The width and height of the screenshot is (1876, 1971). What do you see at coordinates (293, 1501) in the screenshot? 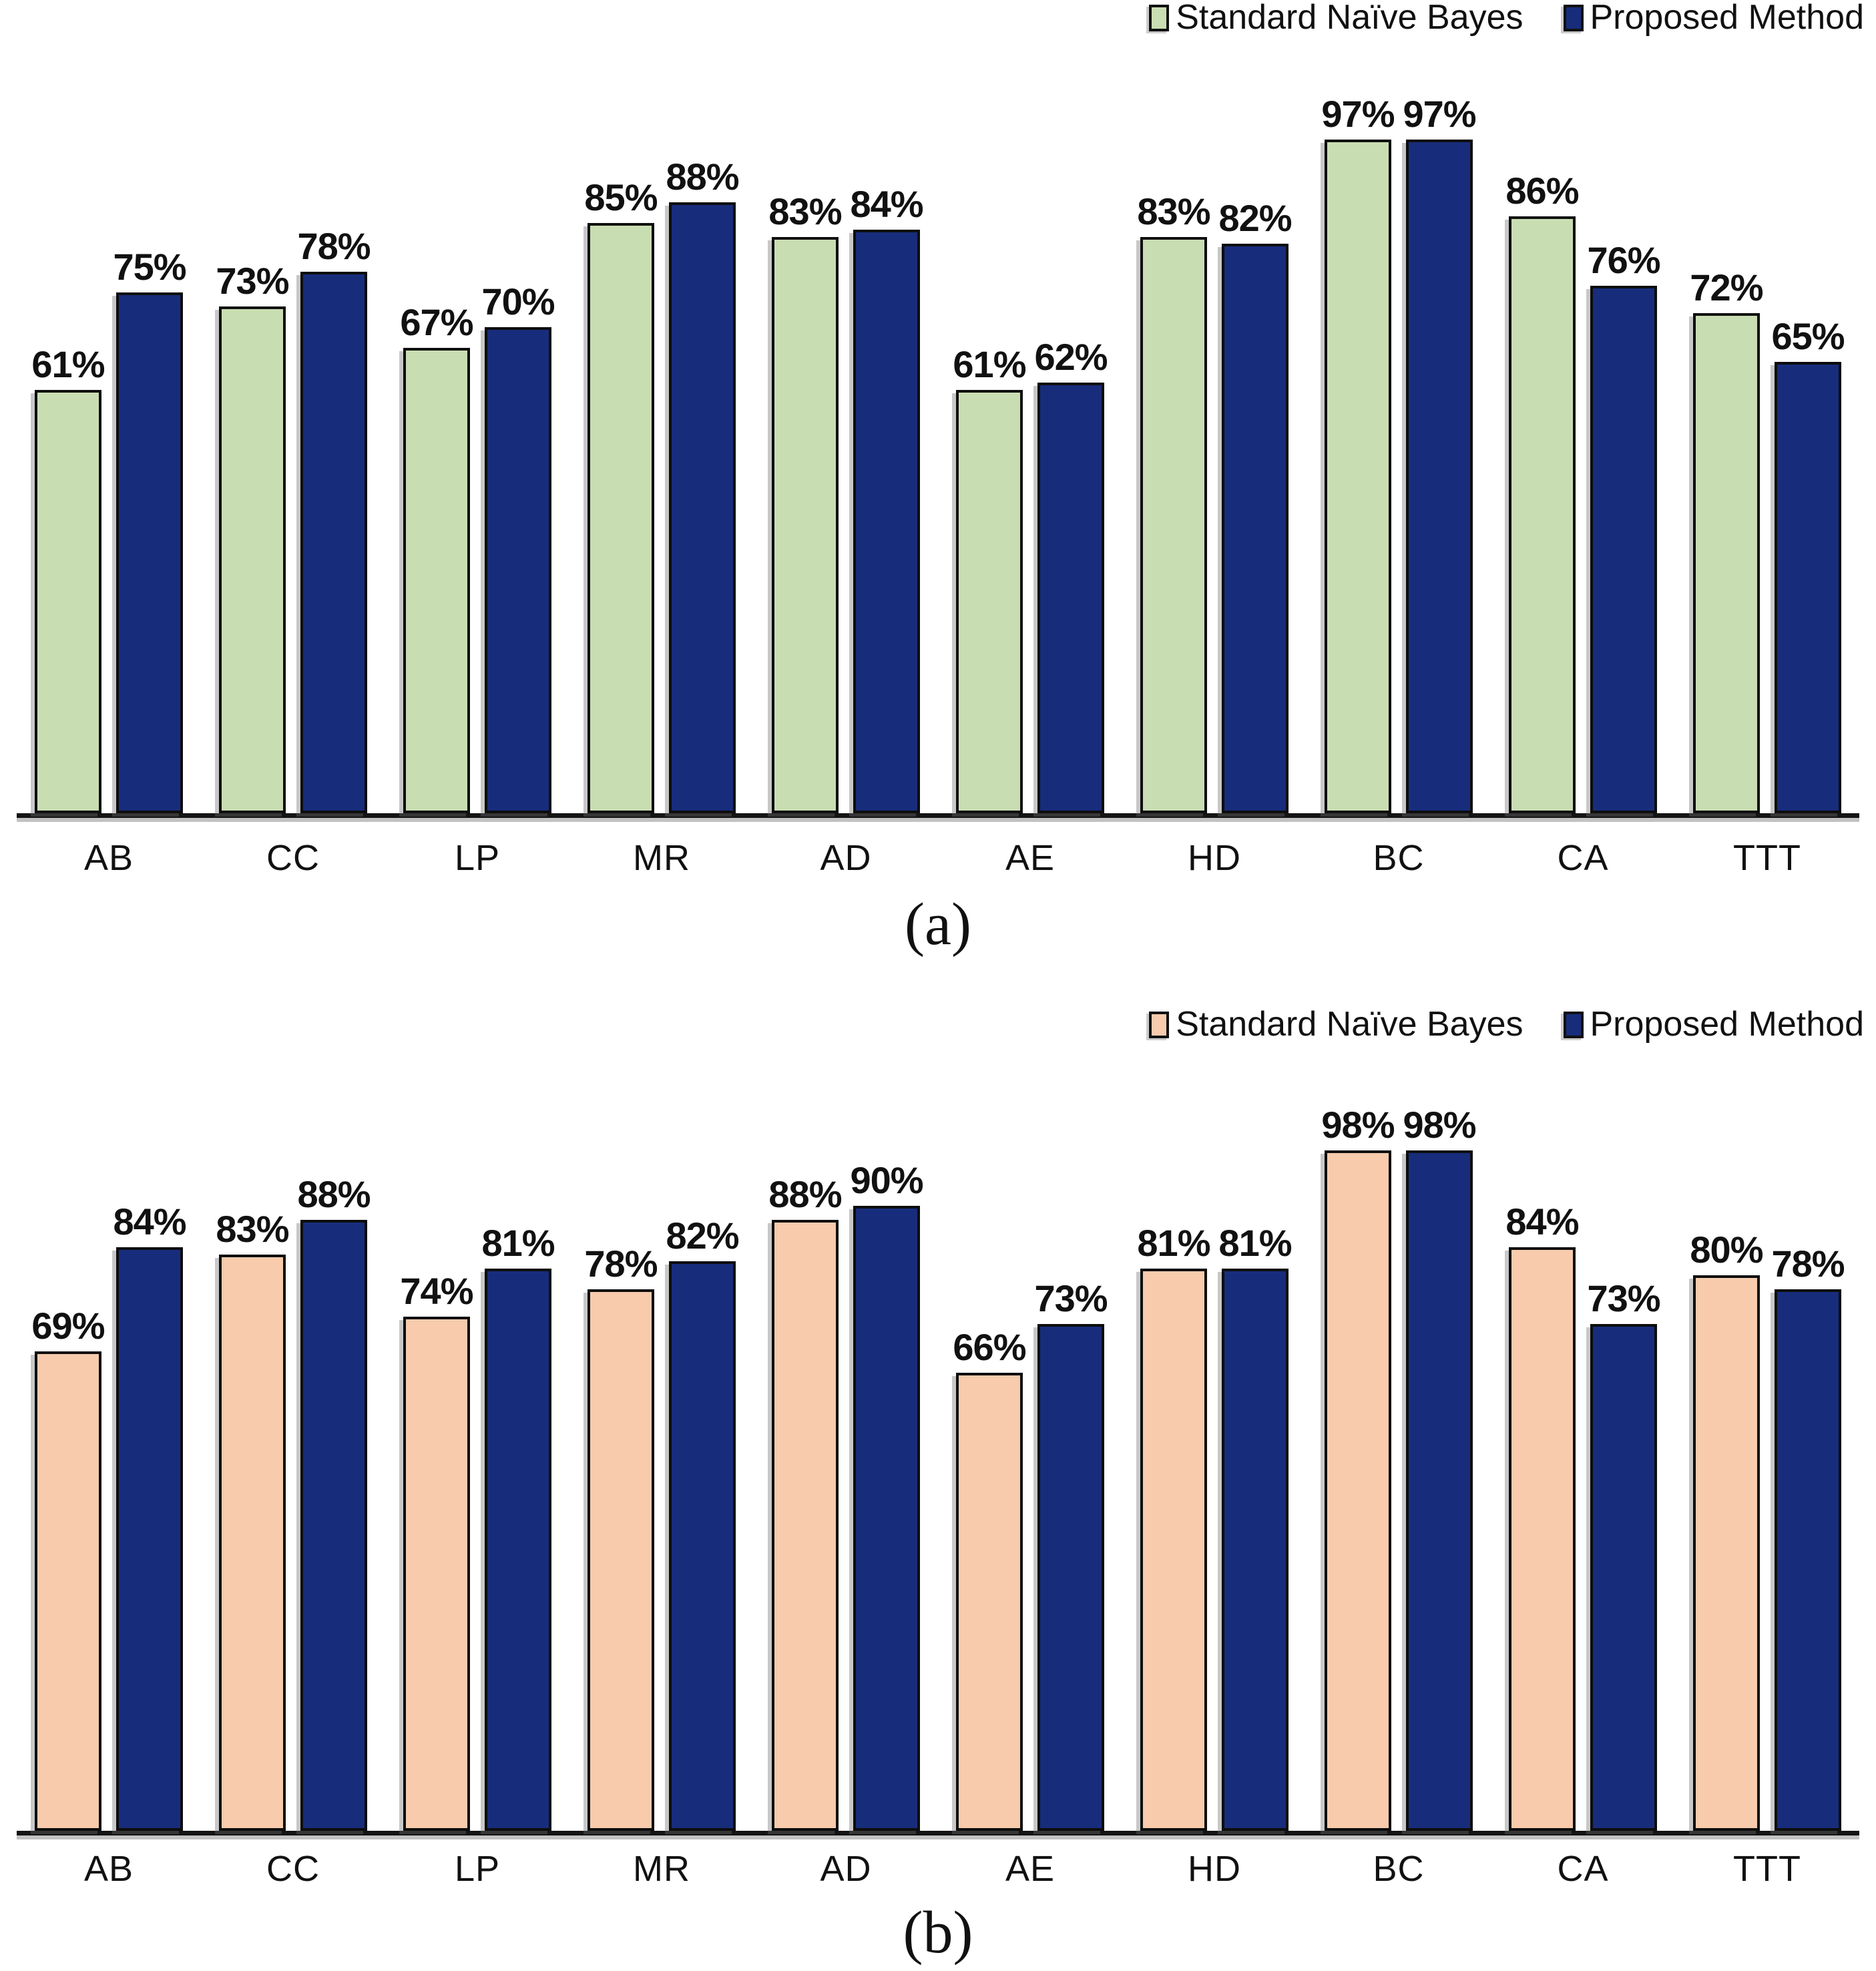
I see `bar-group-cc: 83% 88%` at bounding box center [293, 1501].